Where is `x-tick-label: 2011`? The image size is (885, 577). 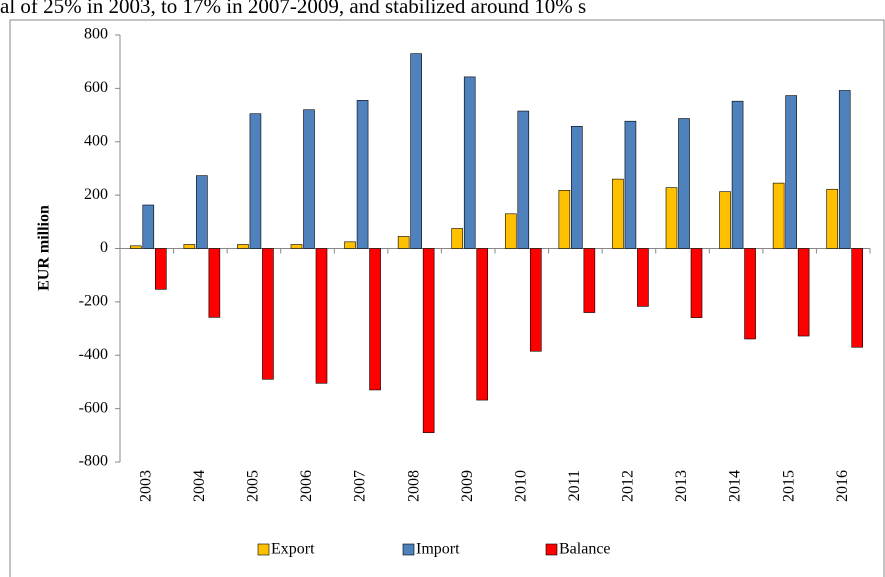 x-tick-label: 2011 is located at coordinates (574, 485).